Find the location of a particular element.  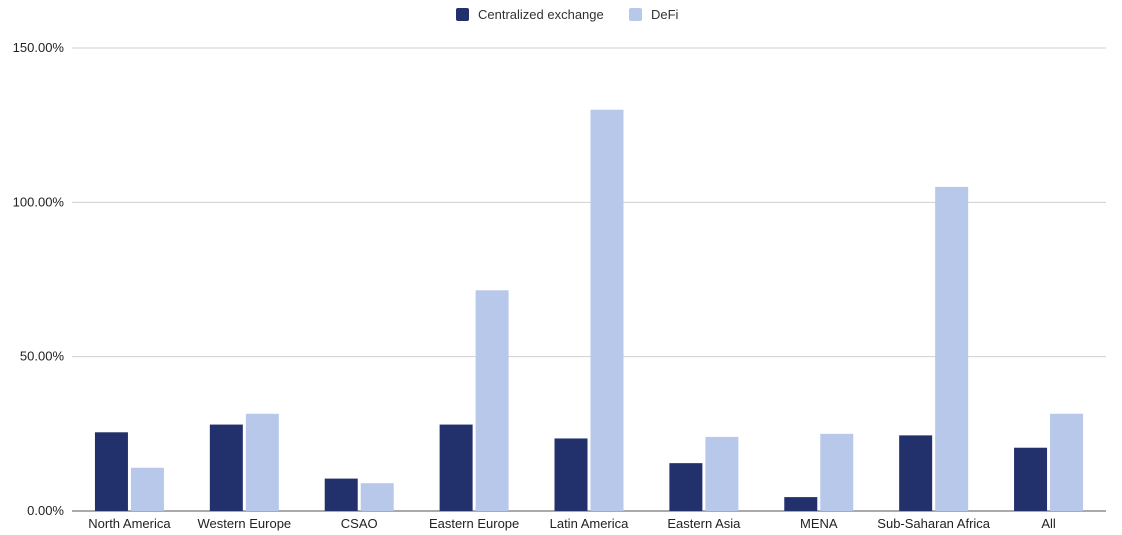

legend: Centralized exchange DeFi is located at coordinates (567, 14).